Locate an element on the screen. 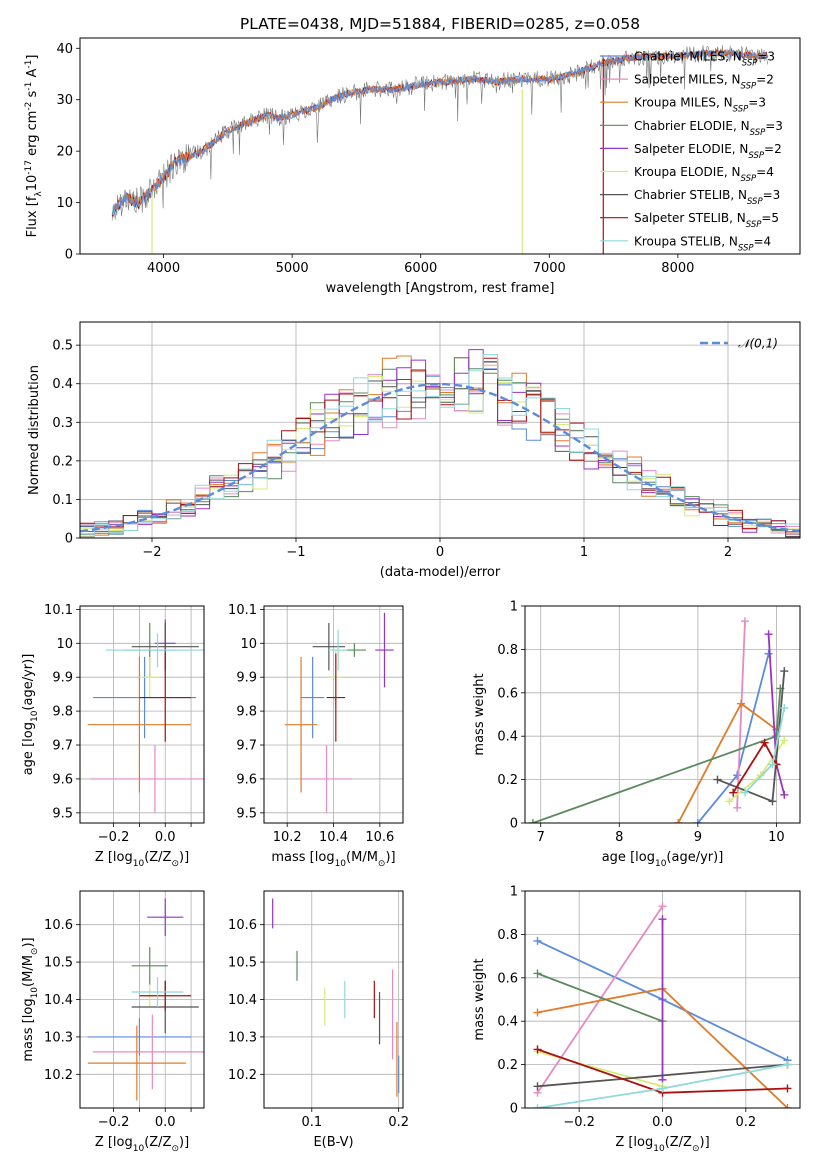  spectrum-plot-area is located at coordinates (440, 149).